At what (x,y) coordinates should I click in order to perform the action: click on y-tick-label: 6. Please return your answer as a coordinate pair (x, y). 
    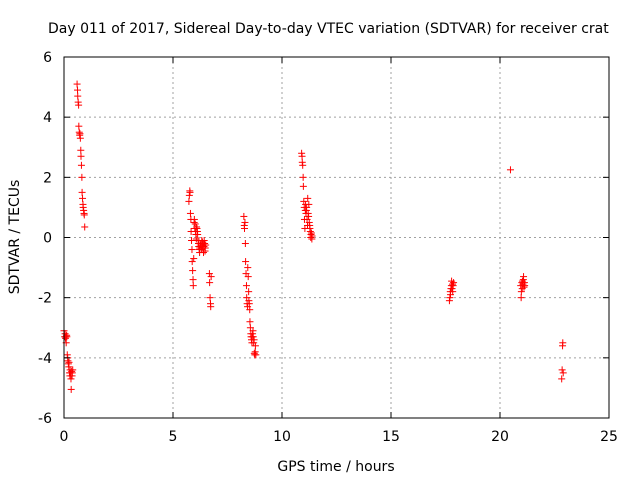
    Looking at the image, I should click on (47, 58).